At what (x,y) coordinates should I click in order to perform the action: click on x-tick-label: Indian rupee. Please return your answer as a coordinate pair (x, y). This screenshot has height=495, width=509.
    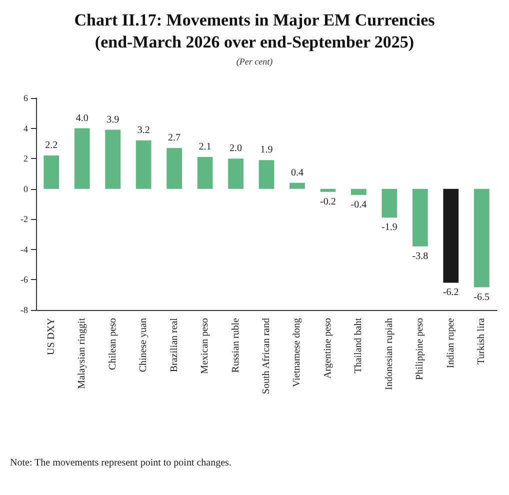
    Looking at the image, I should click on (450, 342).